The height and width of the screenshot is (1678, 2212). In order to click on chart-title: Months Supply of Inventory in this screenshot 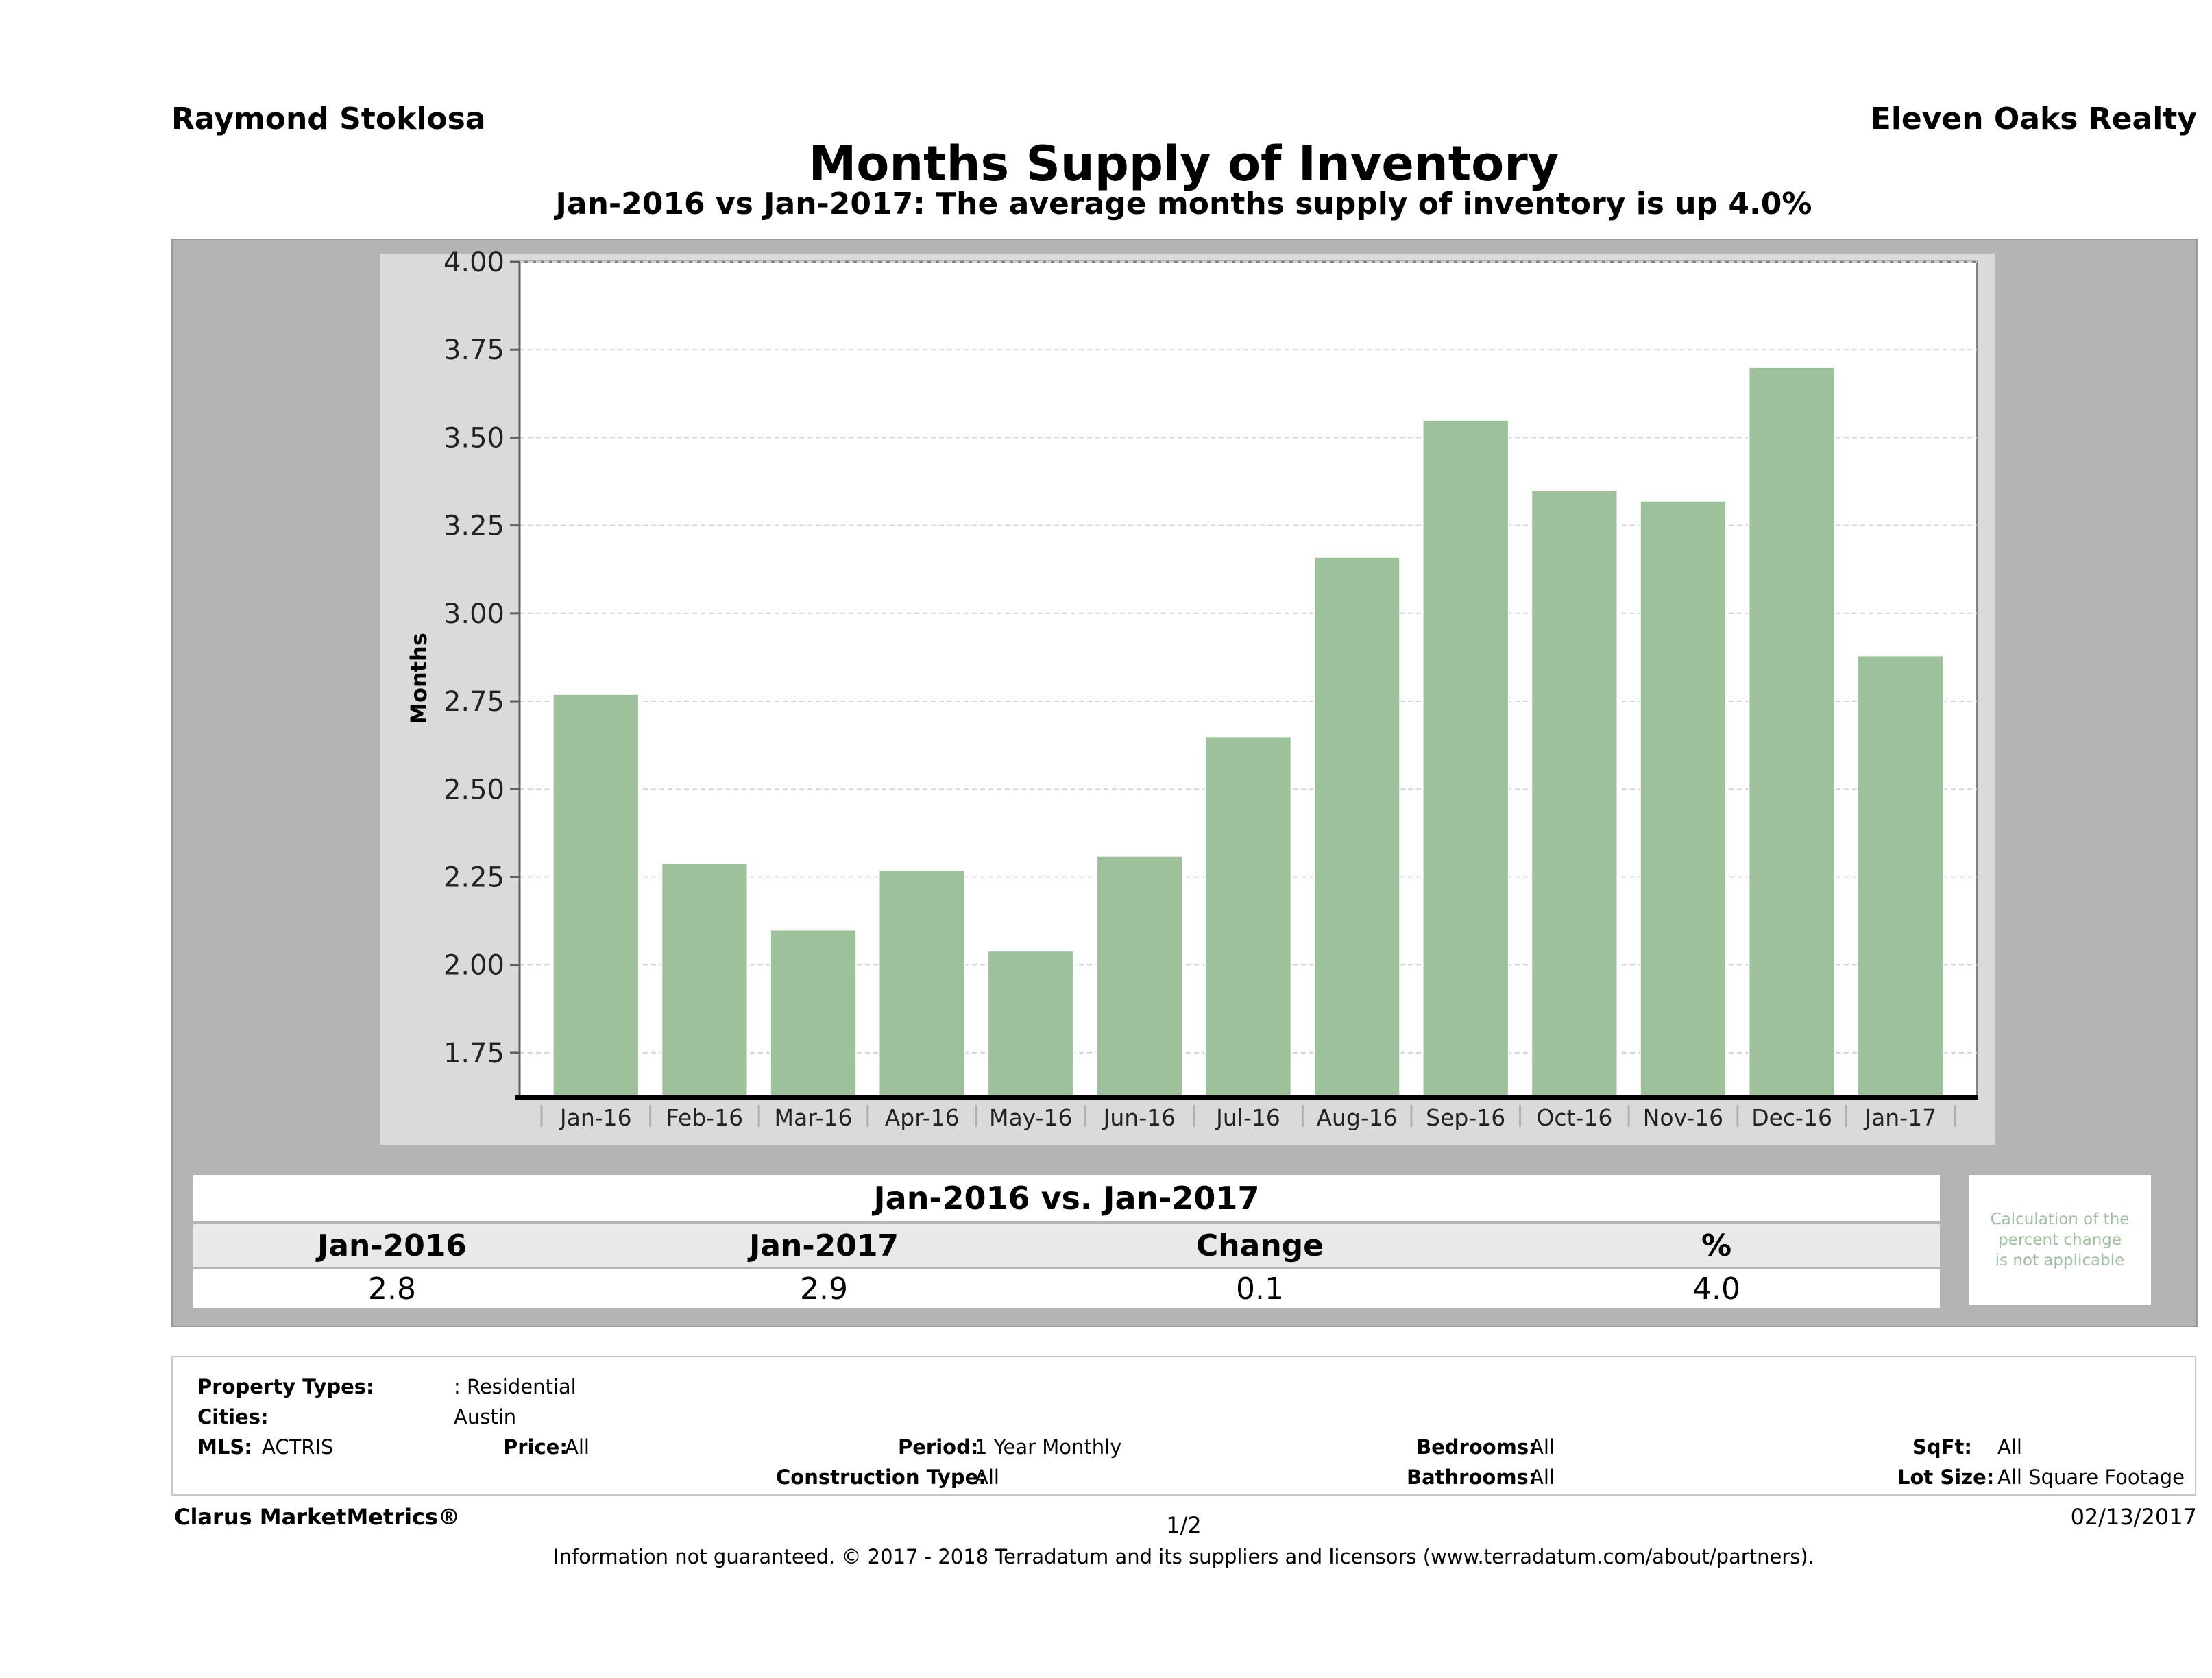, I will do `click(1184, 164)`.